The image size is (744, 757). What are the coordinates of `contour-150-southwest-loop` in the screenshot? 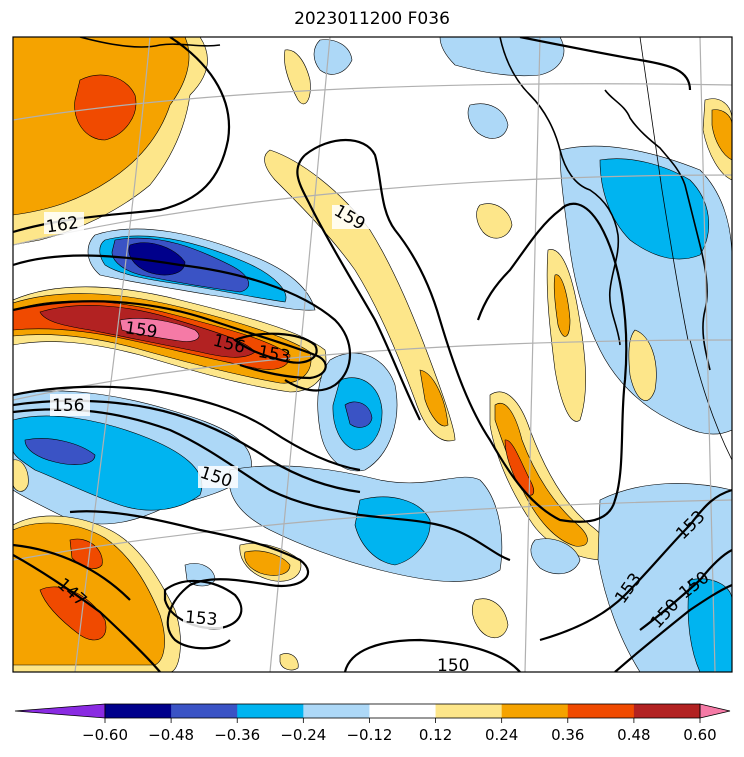 It's located at (189, 580).